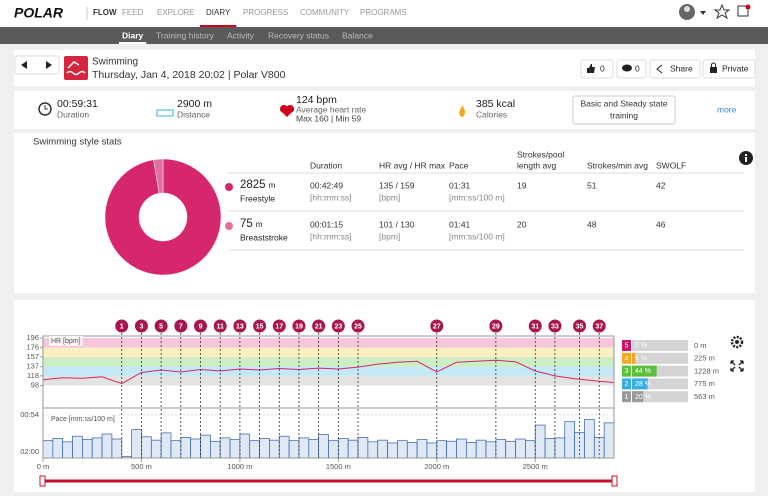  I want to click on logo: POLAR, so click(39, 13).